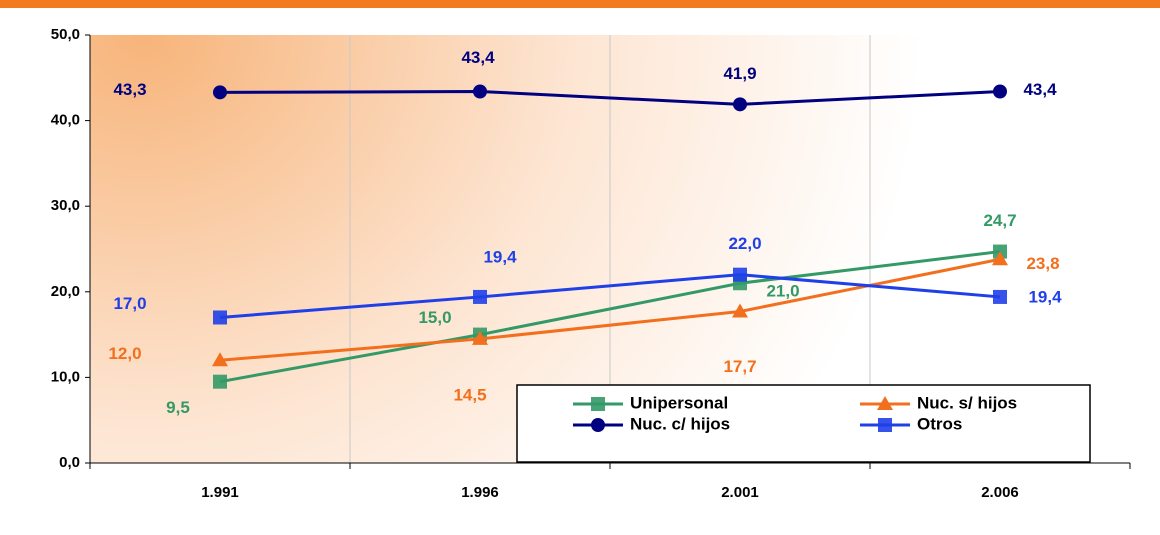  What do you see at coordinates (434, 317) in the screenshot?
I see `data-label: 15,0` at bounding box center [434, 317].